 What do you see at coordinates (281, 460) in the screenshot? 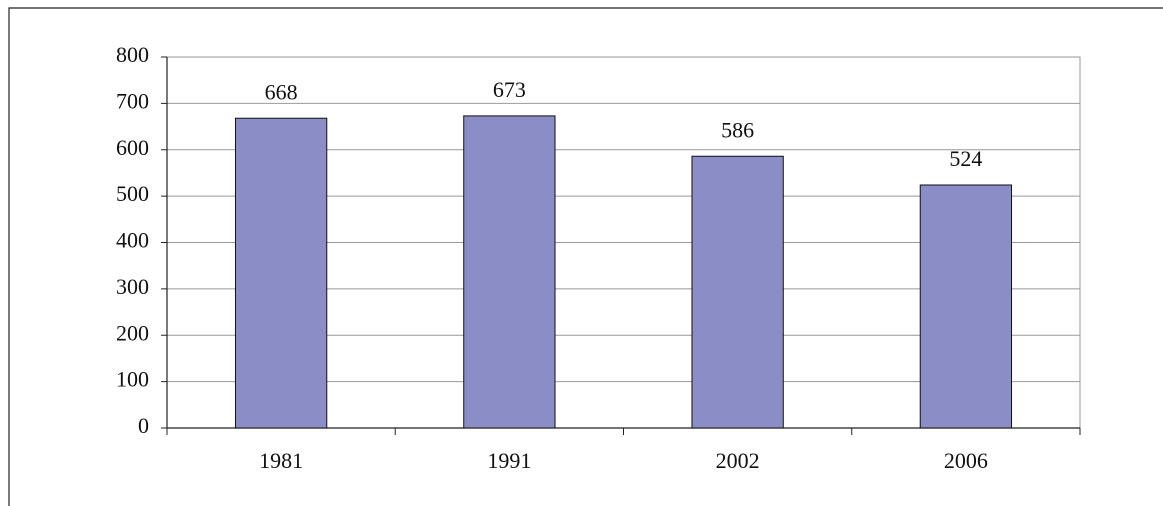
I see `x-tick-label: 1981` at bounding box center [281, 460].